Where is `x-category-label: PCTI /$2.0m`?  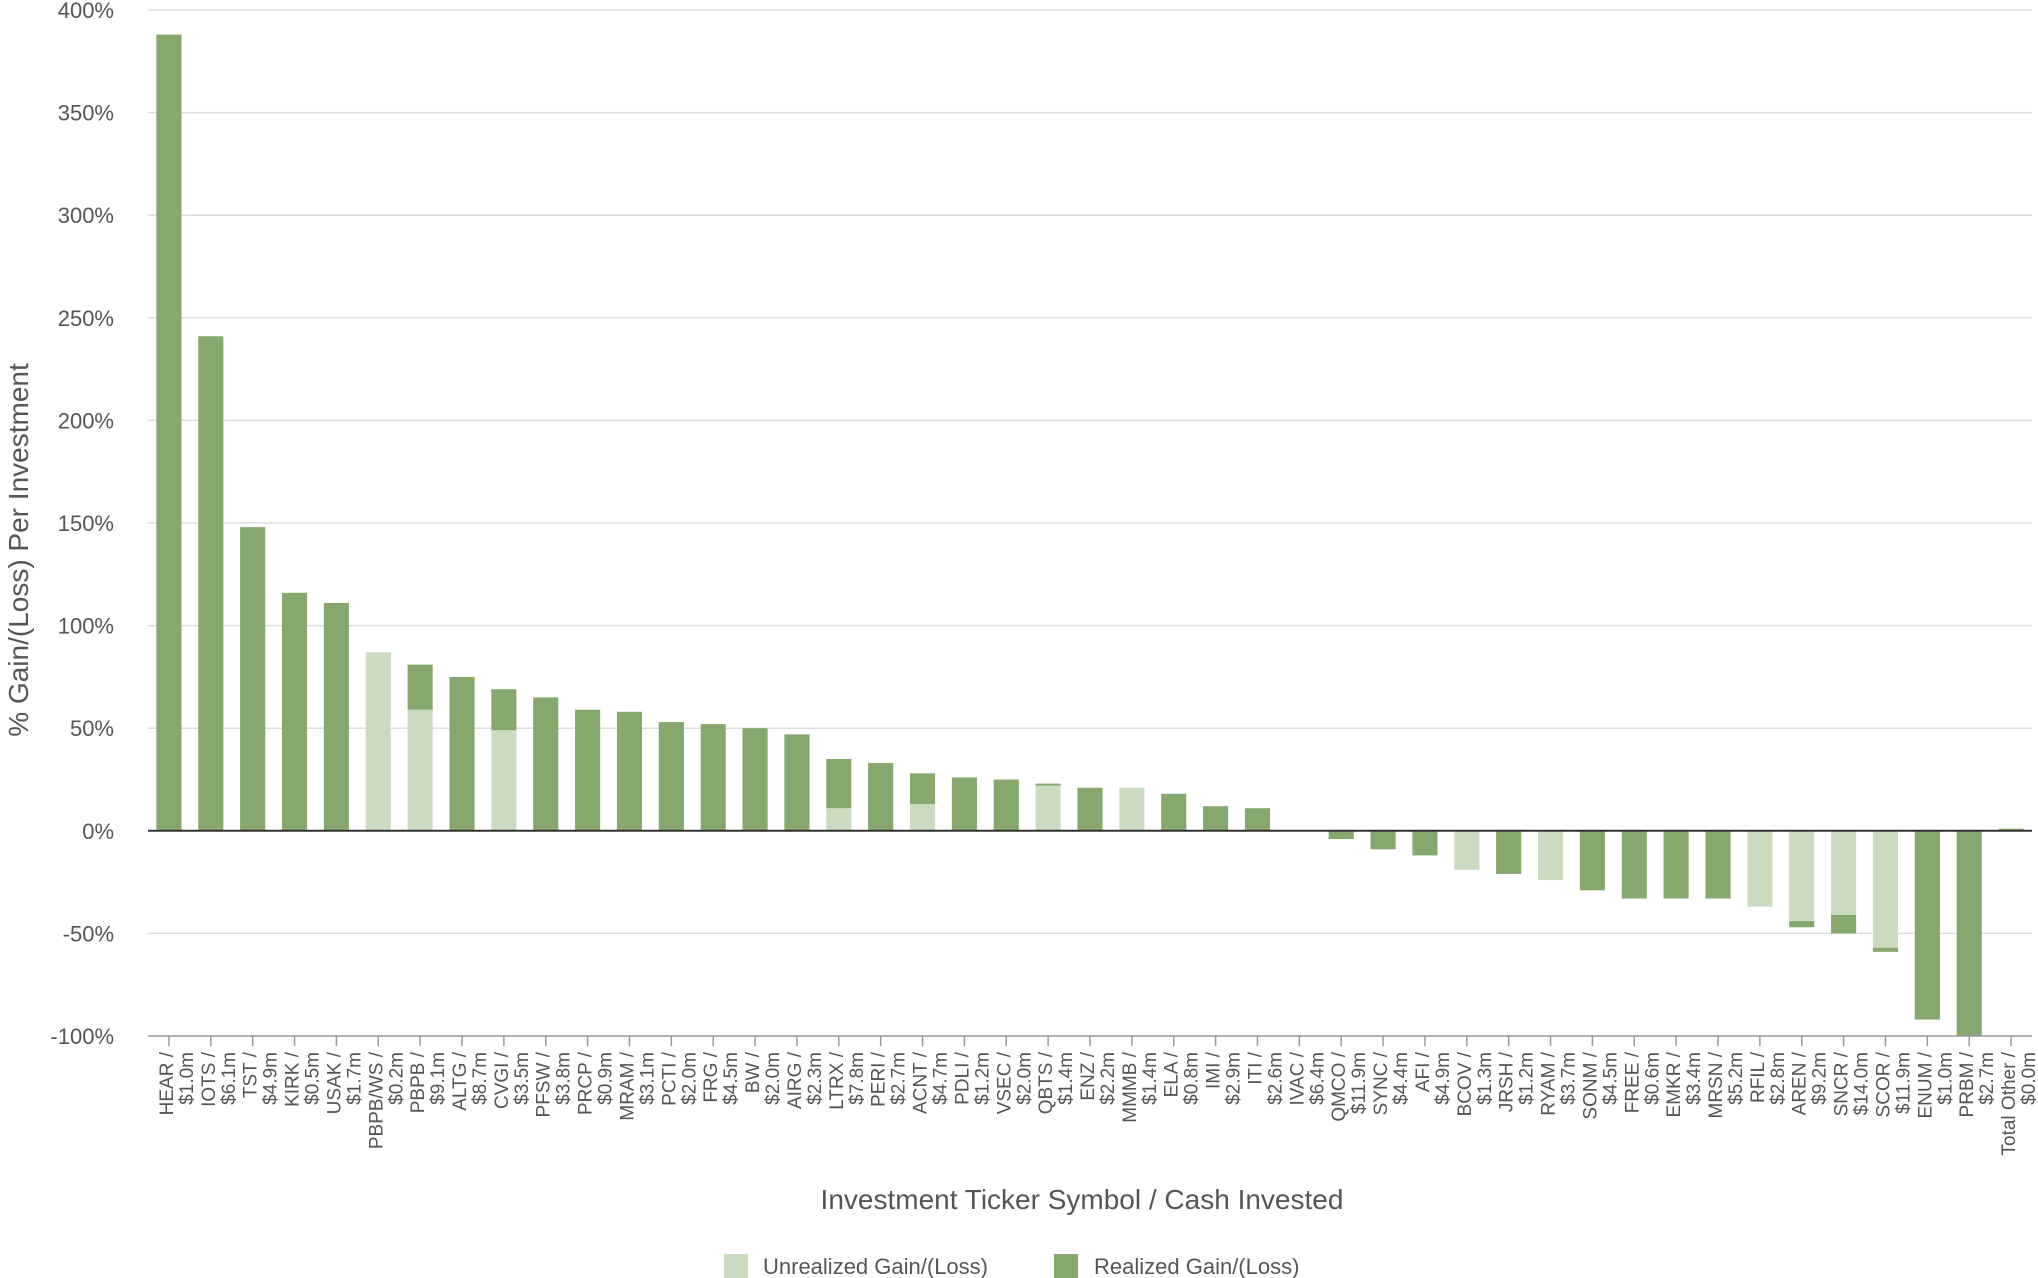
x-category-label: PCTI /$2.0m is located at coordinates (679, 1078).